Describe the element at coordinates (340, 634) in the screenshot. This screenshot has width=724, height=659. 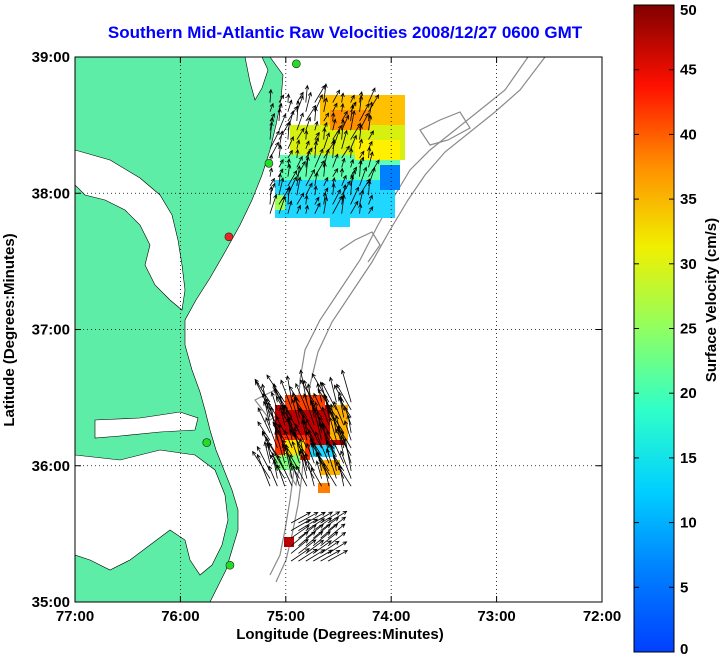
I see `x-axis-label: Longitude (Degrees:Minutes)` at that location.